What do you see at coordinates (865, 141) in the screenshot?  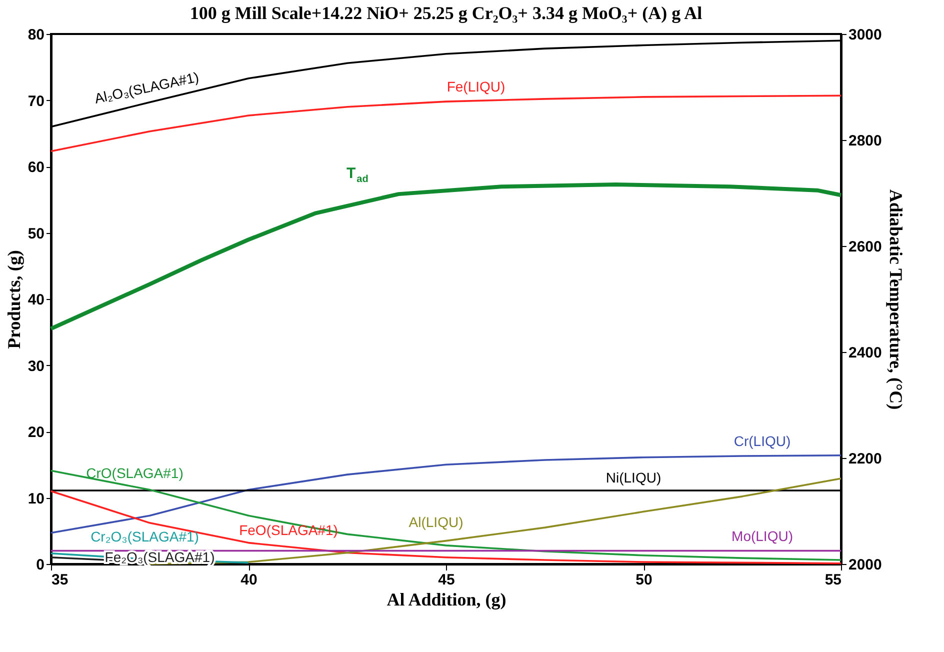 I see `y2-tick-label: 2800` at bounding box center [865, 141].